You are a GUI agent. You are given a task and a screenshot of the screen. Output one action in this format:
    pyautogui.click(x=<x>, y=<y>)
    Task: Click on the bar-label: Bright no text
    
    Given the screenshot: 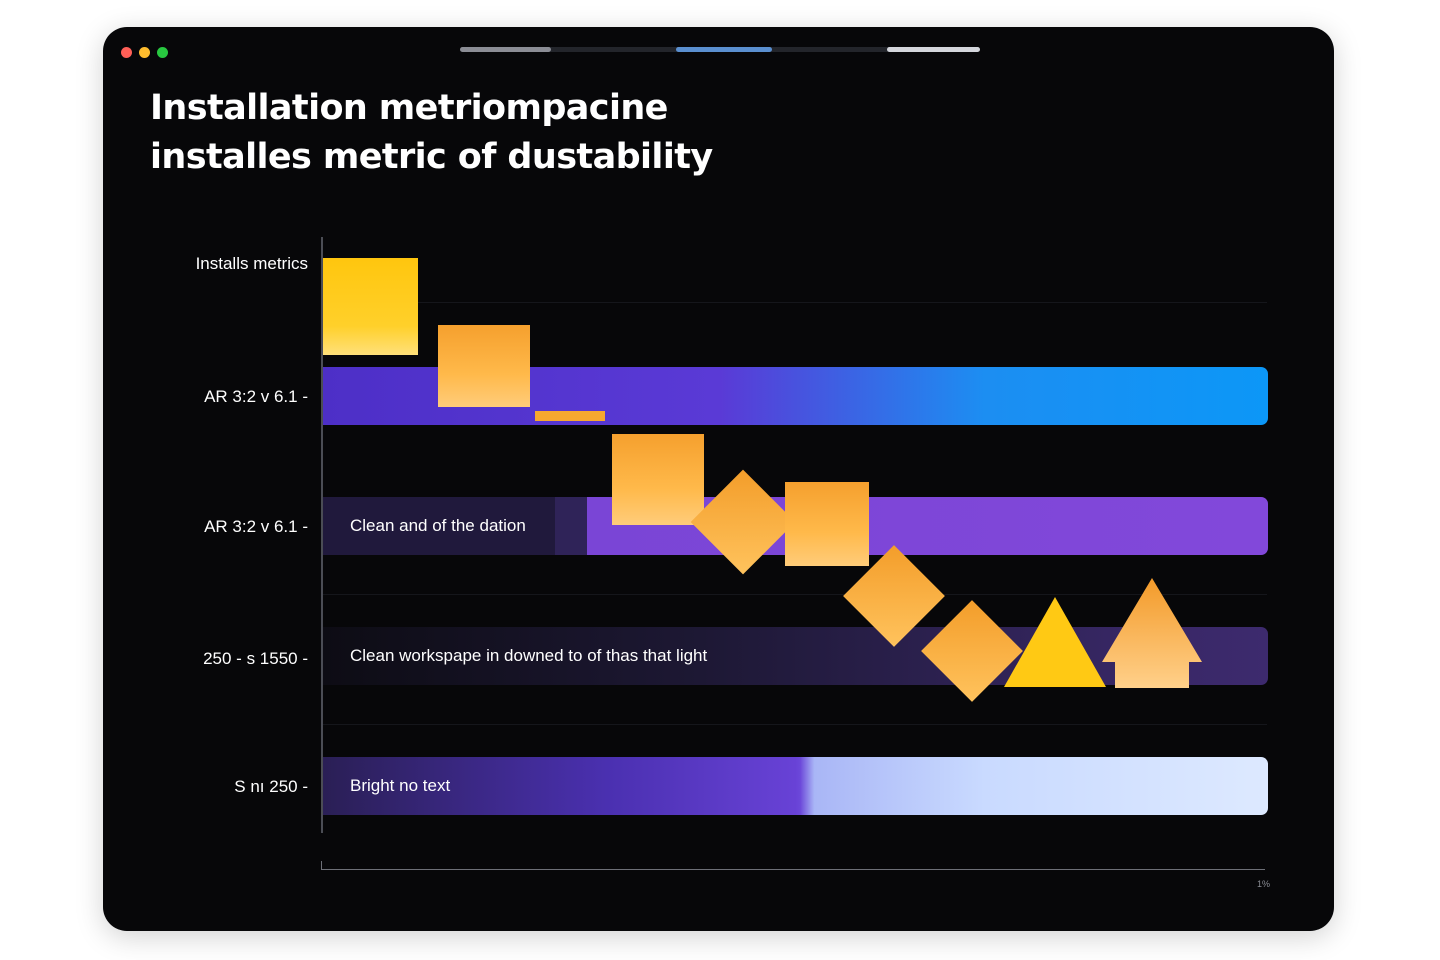 What is the action you would take?
    pyautogui.click(x=400, y=785)
    